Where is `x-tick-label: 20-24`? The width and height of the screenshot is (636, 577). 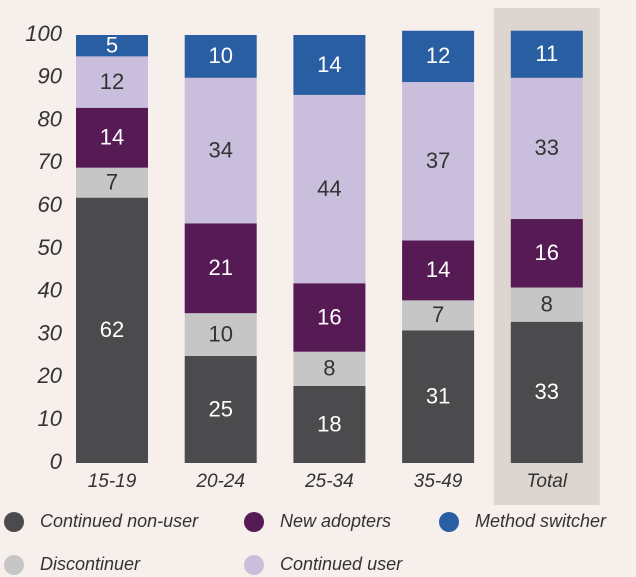
x-tick-label: 20-24 is located at coordinates (220, 481).